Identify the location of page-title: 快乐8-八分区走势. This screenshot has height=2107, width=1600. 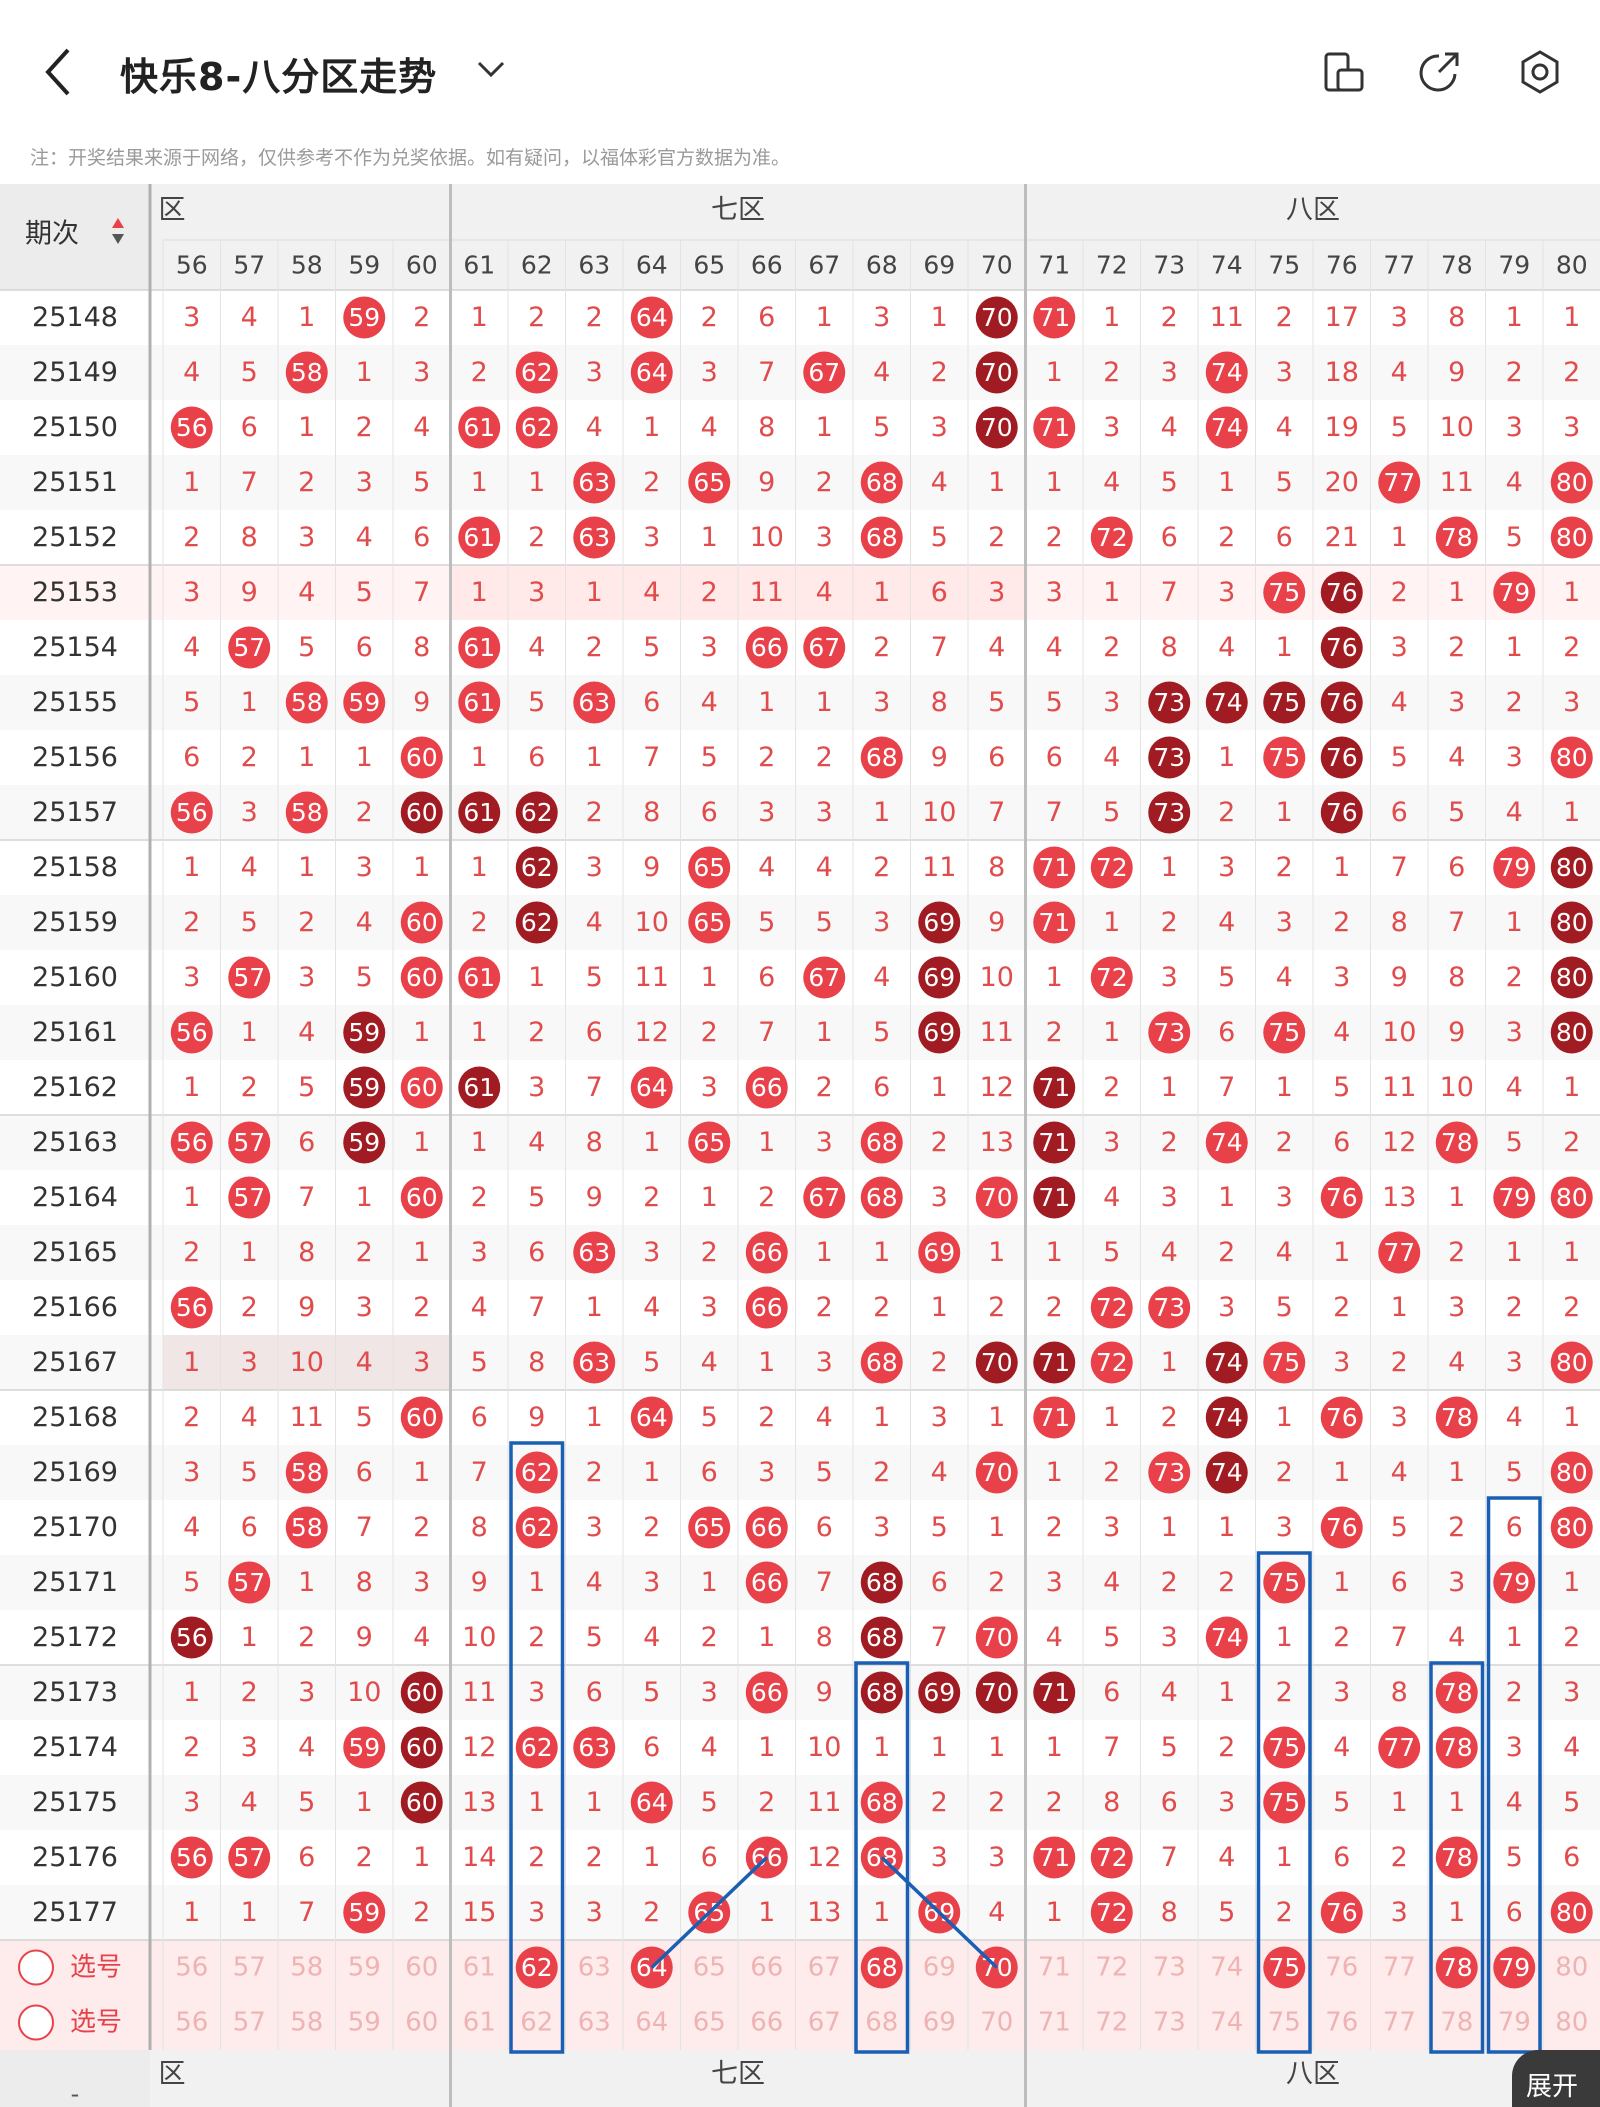
(279, 77).